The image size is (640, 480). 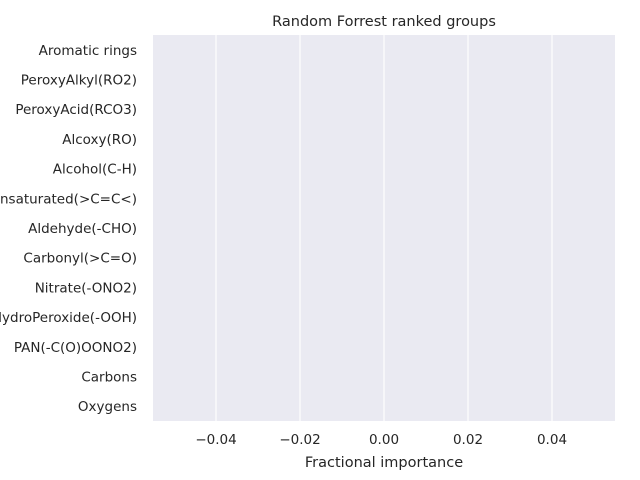 What do you see at coordinates (215, 440) in the screenshot?
I see `x-tick-label: −0.04` at bounding box center [215, 440].